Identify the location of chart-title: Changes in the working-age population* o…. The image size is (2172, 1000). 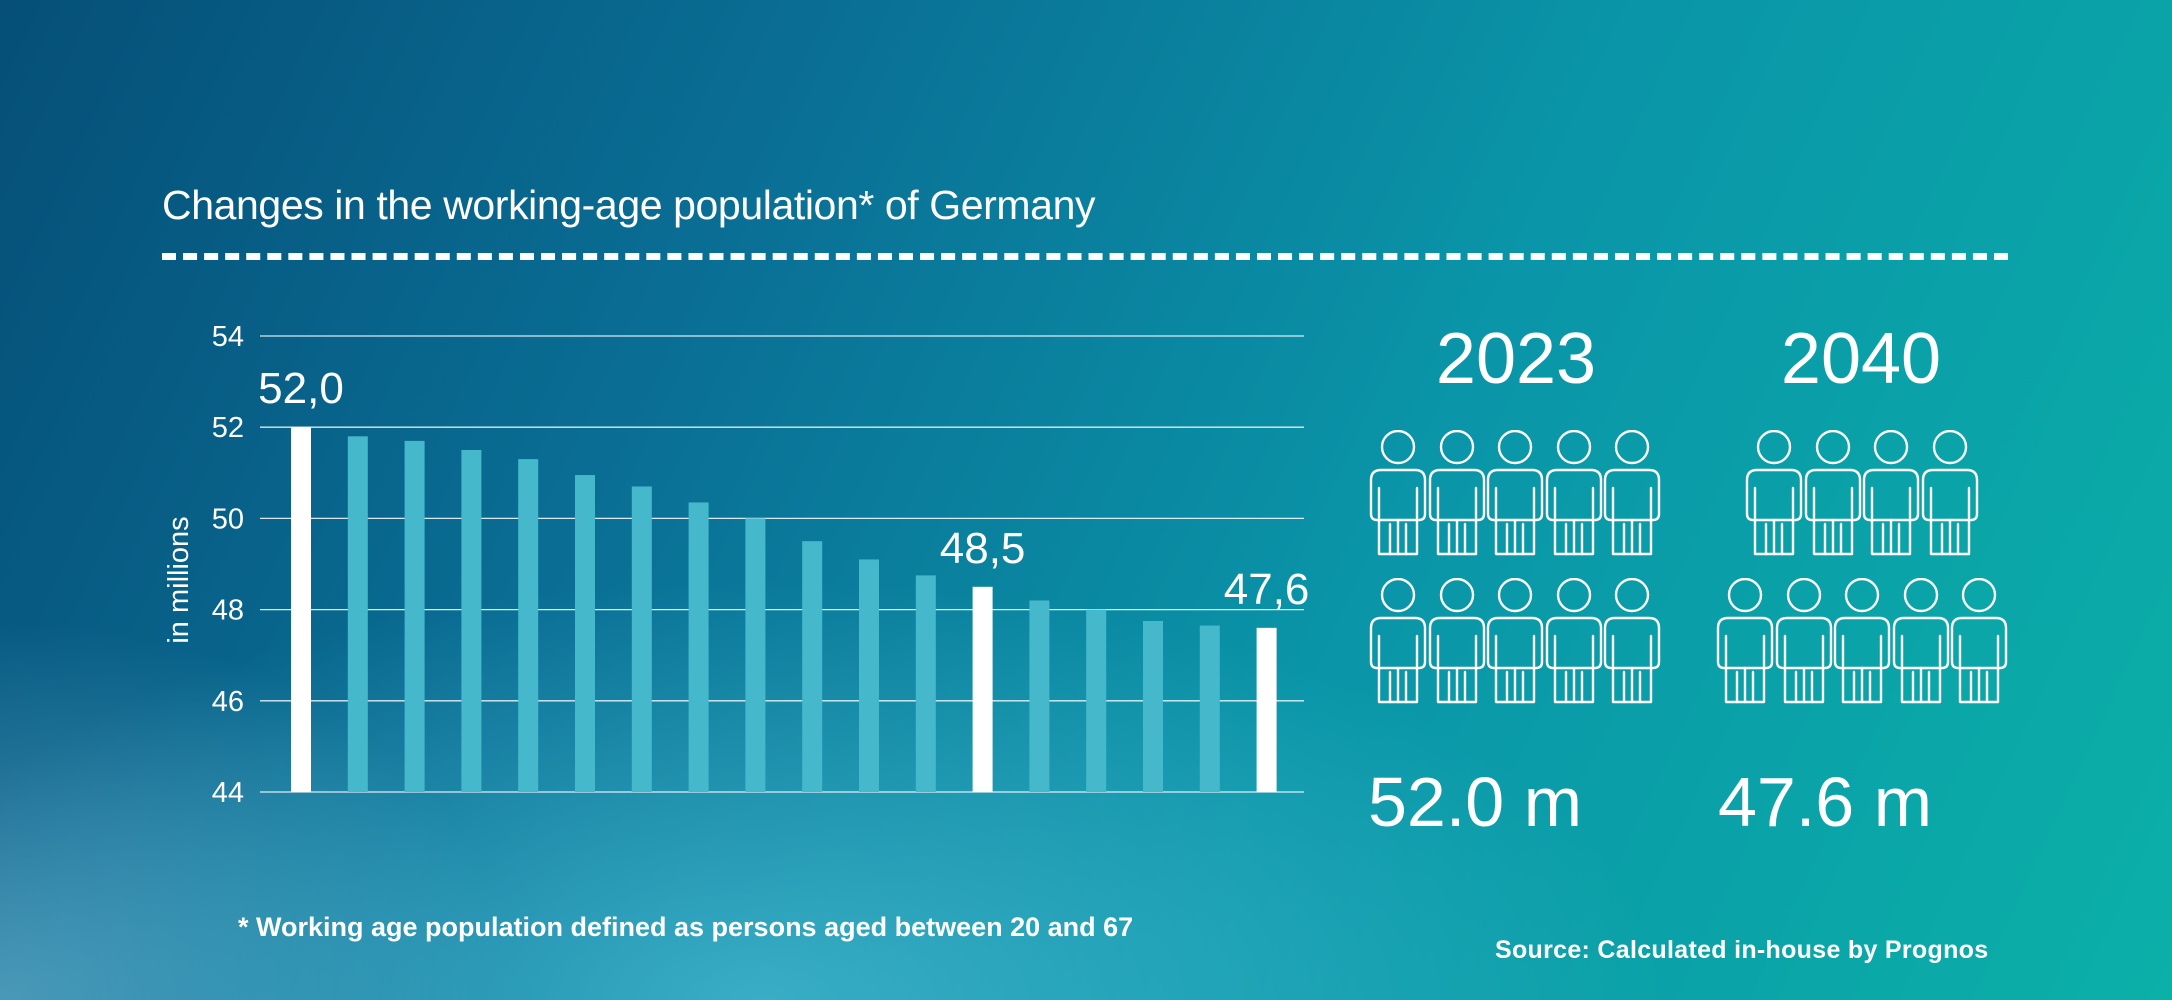
(629, 205).